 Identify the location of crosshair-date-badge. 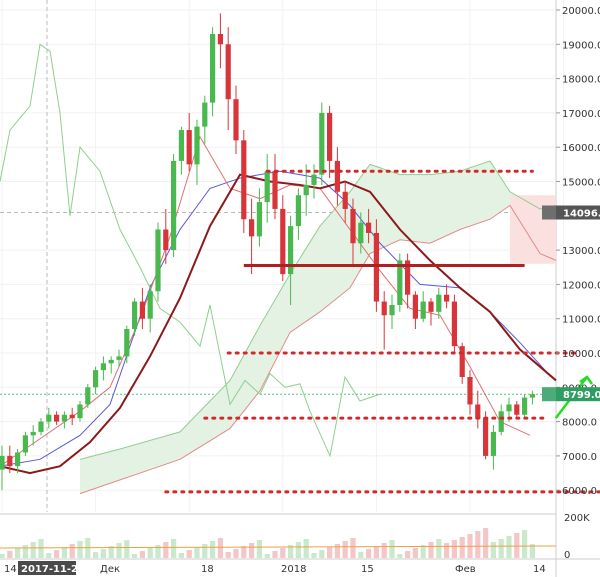
(47, 568).